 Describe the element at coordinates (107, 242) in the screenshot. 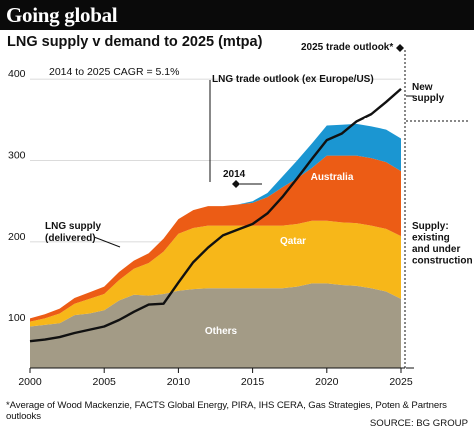

I see `lng-supply-leader` at that location.